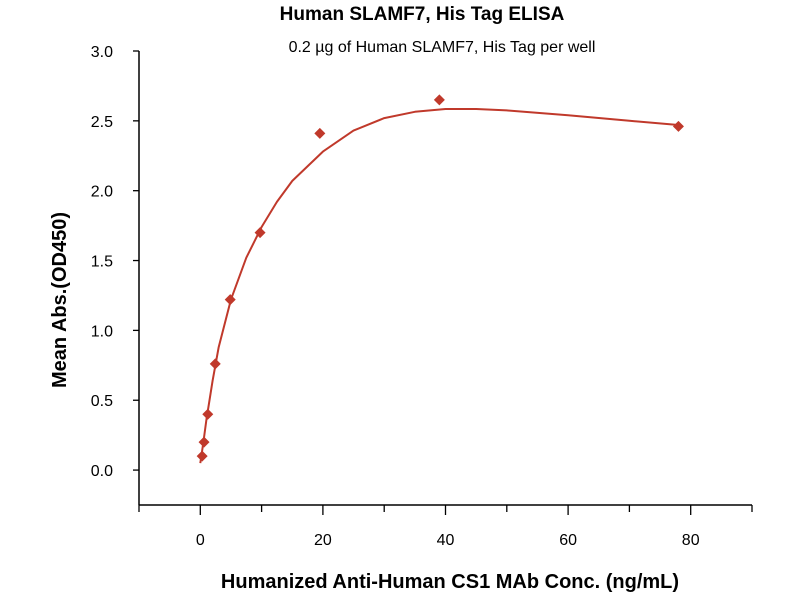 Image resolution: width=800 pixels, height=605 pixels. I want to click on x-tick-label: 20, so click(323, 540).